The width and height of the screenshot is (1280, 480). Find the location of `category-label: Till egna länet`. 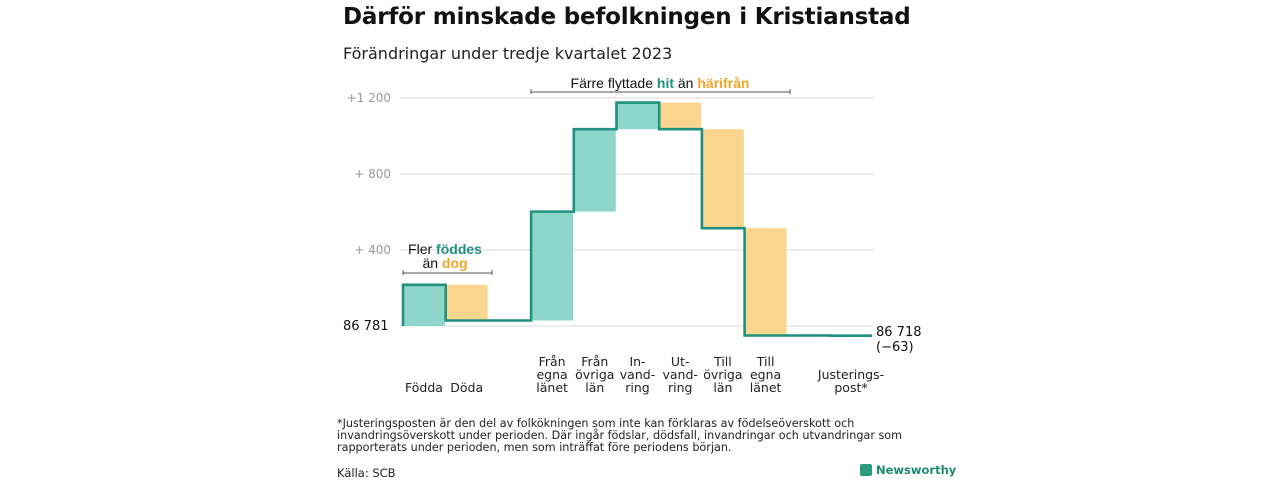

category-label: Till egna länet is located at coordinates (766, 374).